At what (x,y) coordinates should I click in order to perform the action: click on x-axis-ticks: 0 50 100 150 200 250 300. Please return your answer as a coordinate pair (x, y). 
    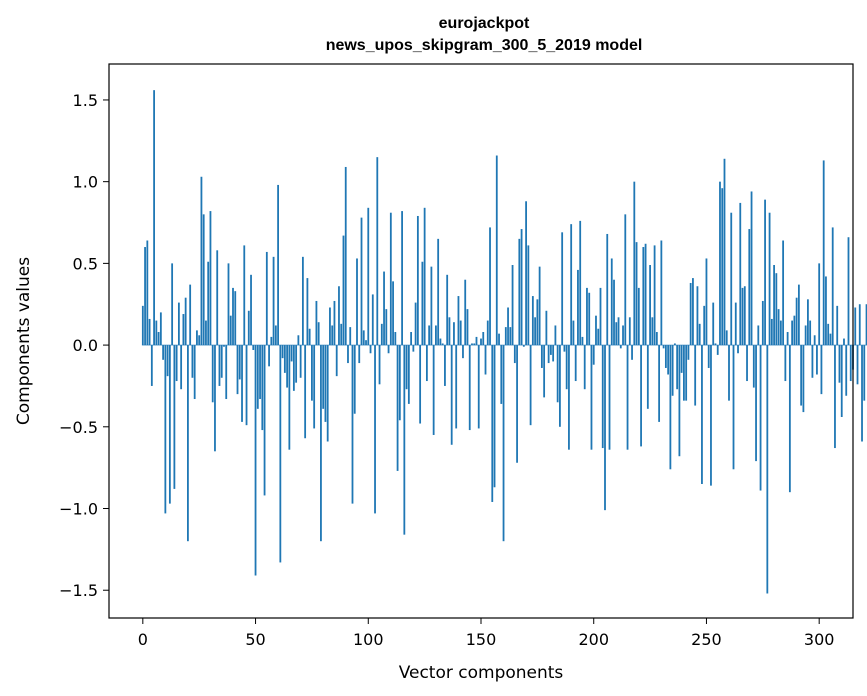
    Looking at the image, I should click on (486, 633).